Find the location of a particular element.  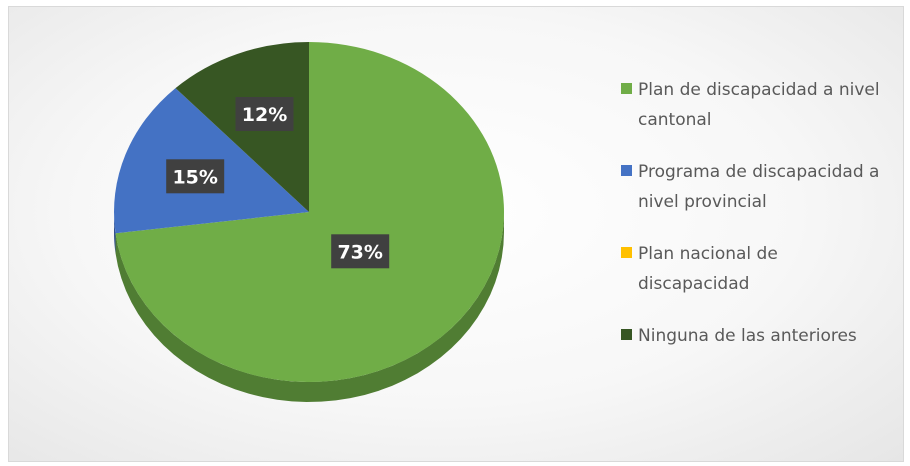

data-label-1: 15% is located at coordinates (194, 177).